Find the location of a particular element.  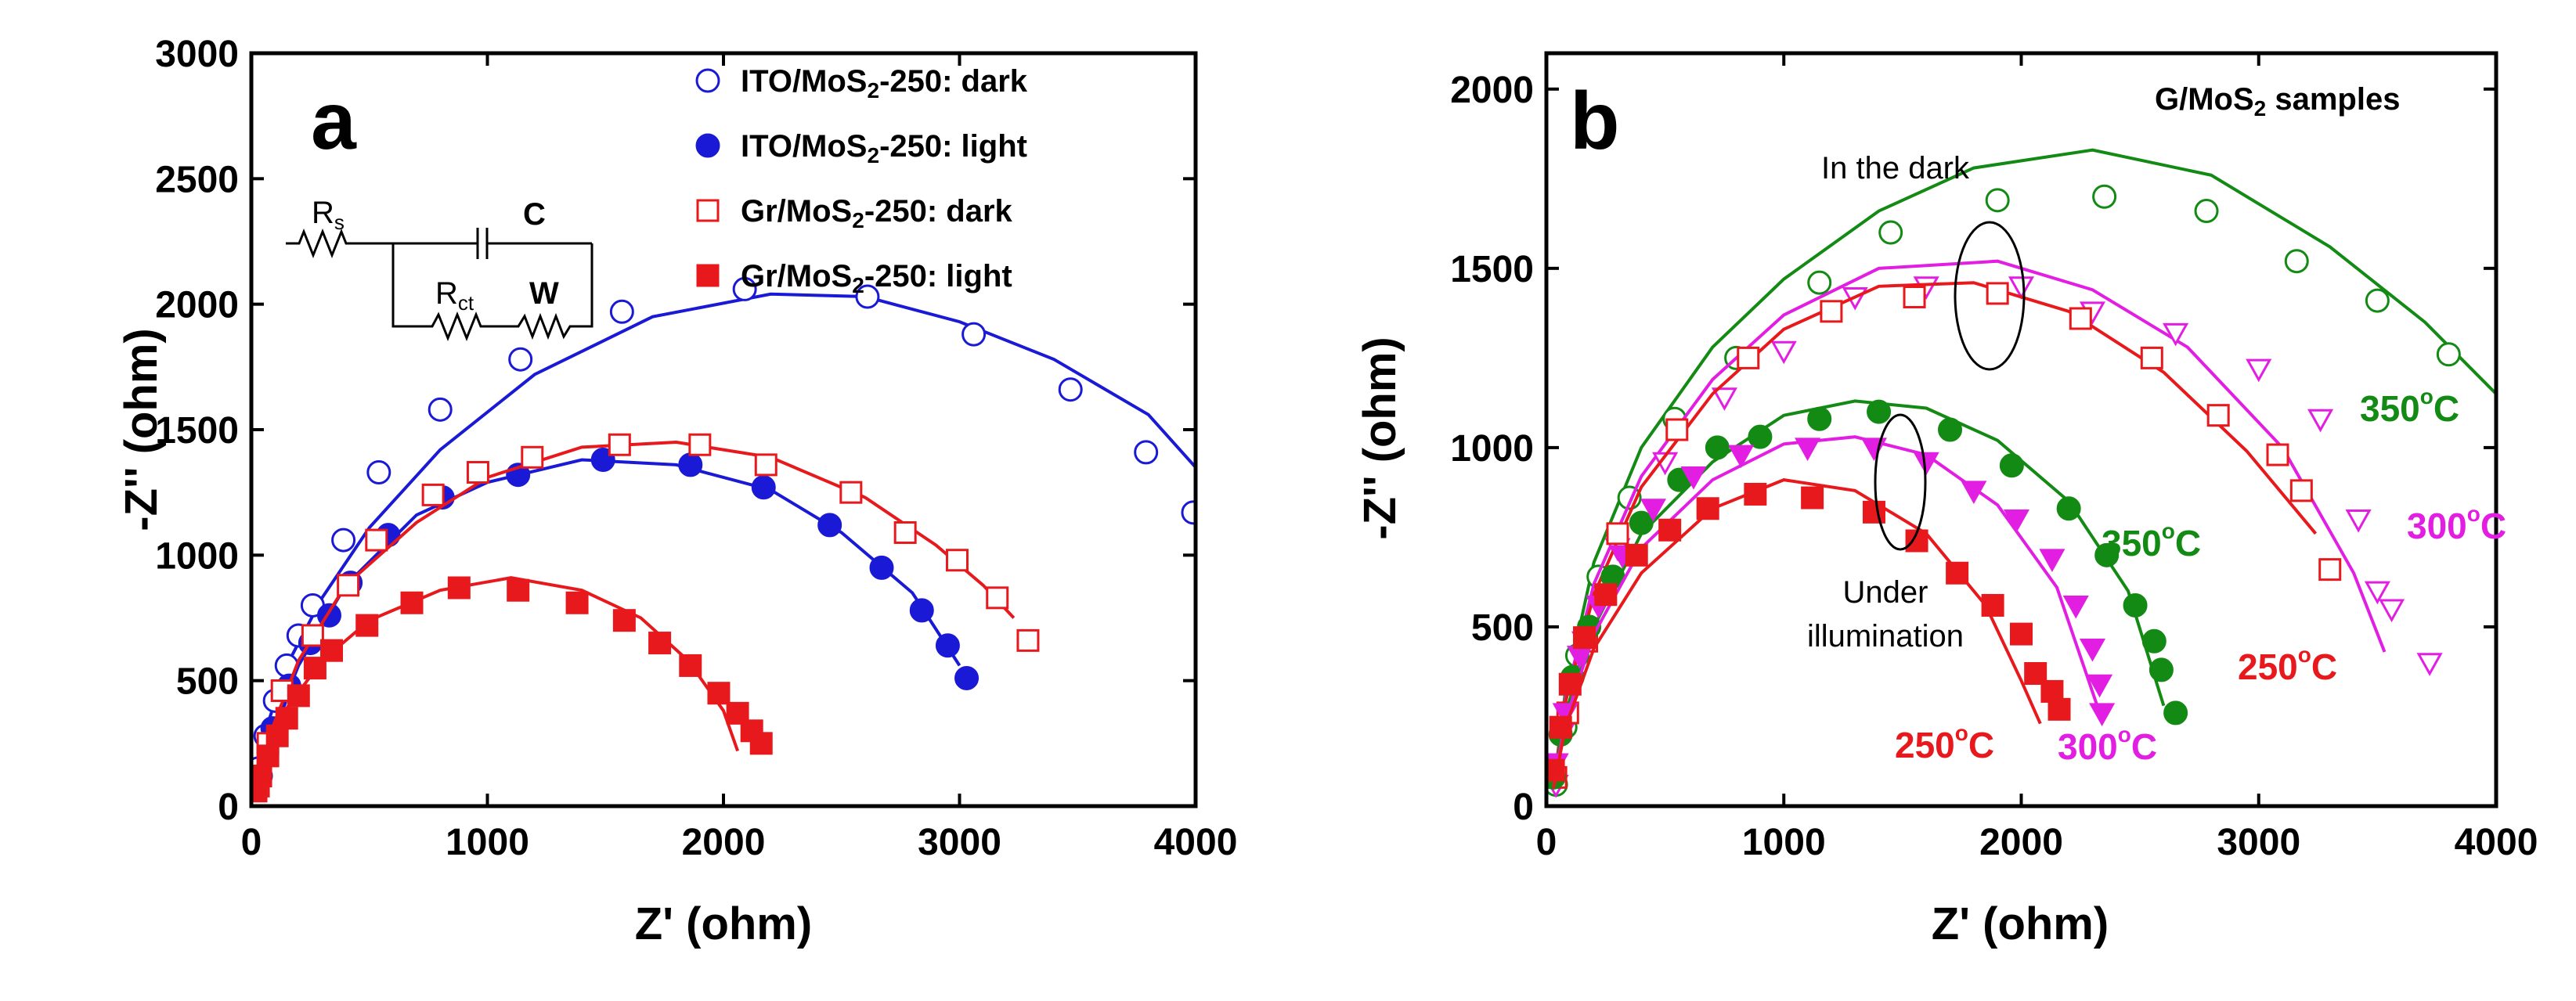

panel-b-y-tick-label-1500: 1500 is located at coordinates (1492, 269).